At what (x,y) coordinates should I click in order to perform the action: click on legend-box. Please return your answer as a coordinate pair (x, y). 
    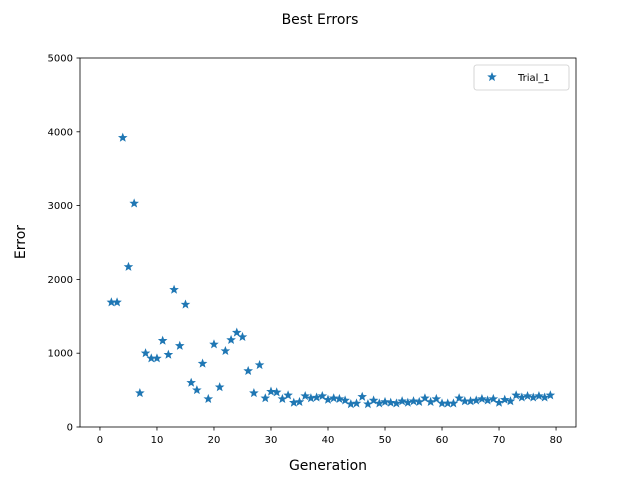
    Looking at the image, I should click on (521, 77).